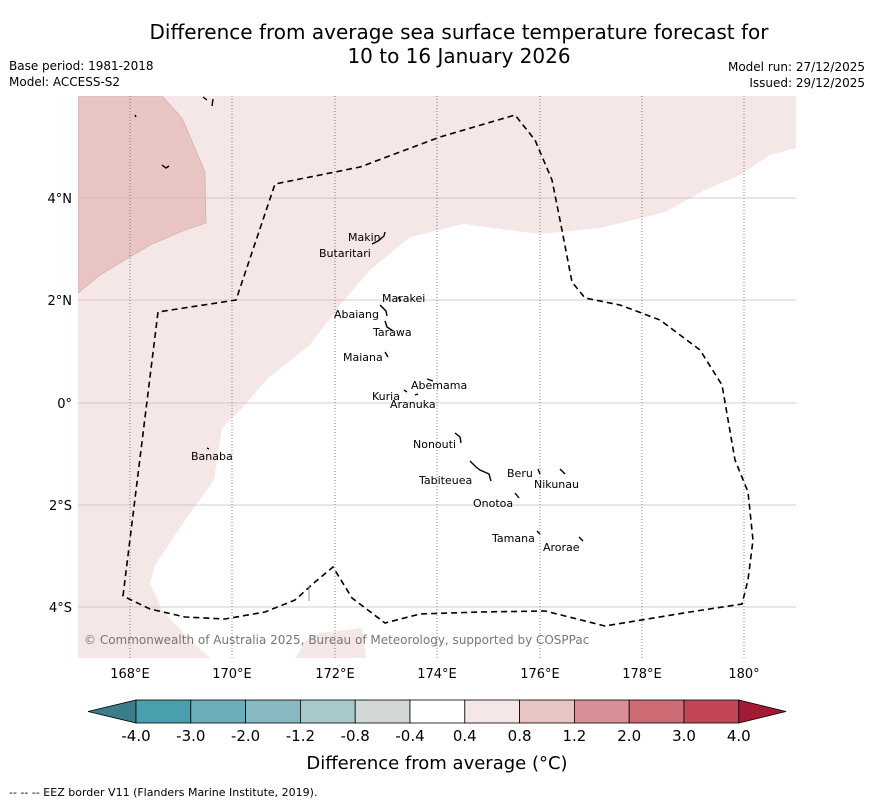 This screenshot has width=873, height=804. Describe the element at coordinates (355, 736) in the screenshot. I see `colorbar-tick-label: -0.8` at that location.